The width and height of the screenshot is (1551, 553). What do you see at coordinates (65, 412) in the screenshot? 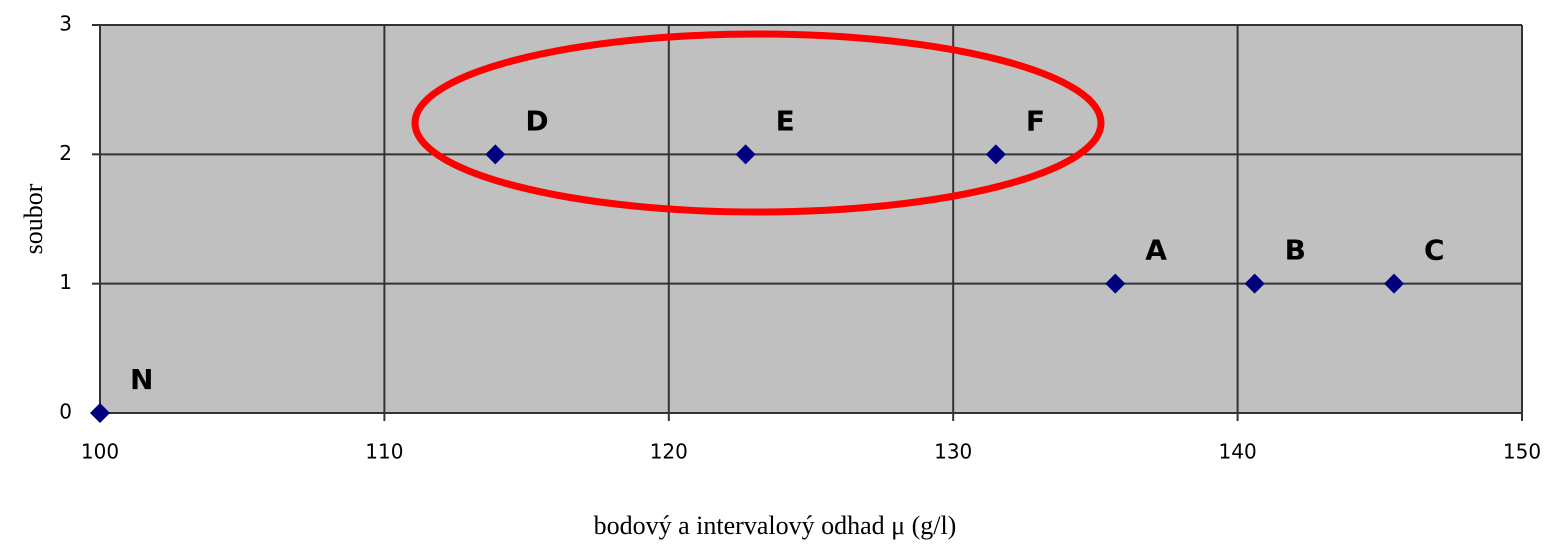
I see `y-tick-label: 0` at bounding box center [65, 412].